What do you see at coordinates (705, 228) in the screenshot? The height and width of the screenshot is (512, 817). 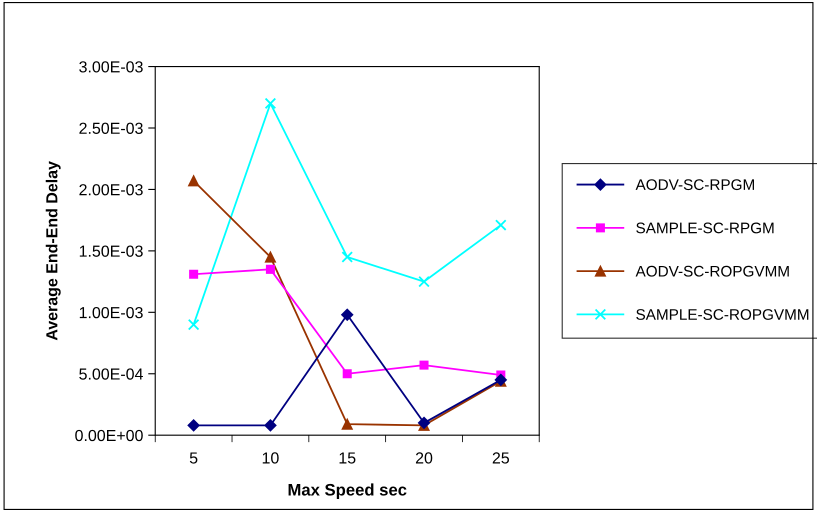 I see `legend-label: SAMPLE-SC-RPGM` at bounding box center [705, 228].